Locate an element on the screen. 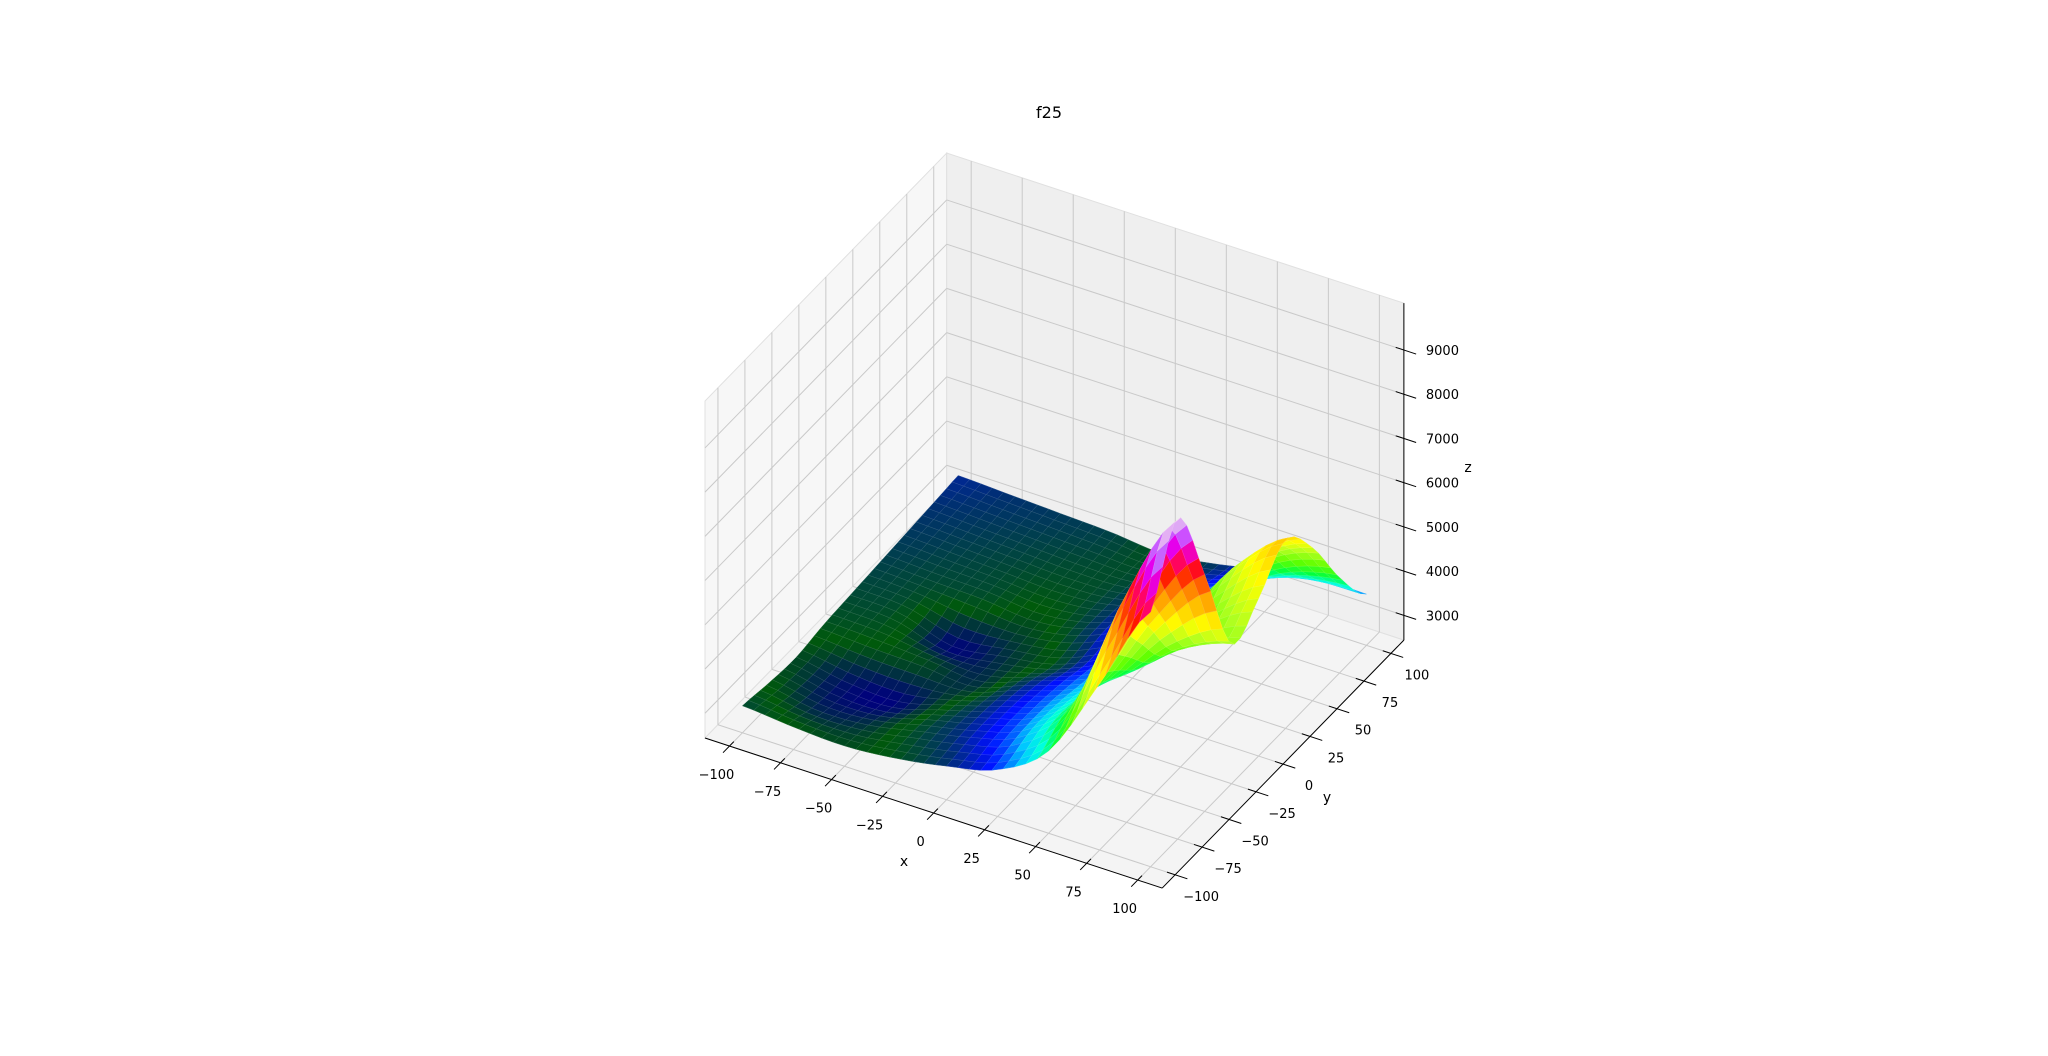  surface-facet is located at coordinates (1166, 537).